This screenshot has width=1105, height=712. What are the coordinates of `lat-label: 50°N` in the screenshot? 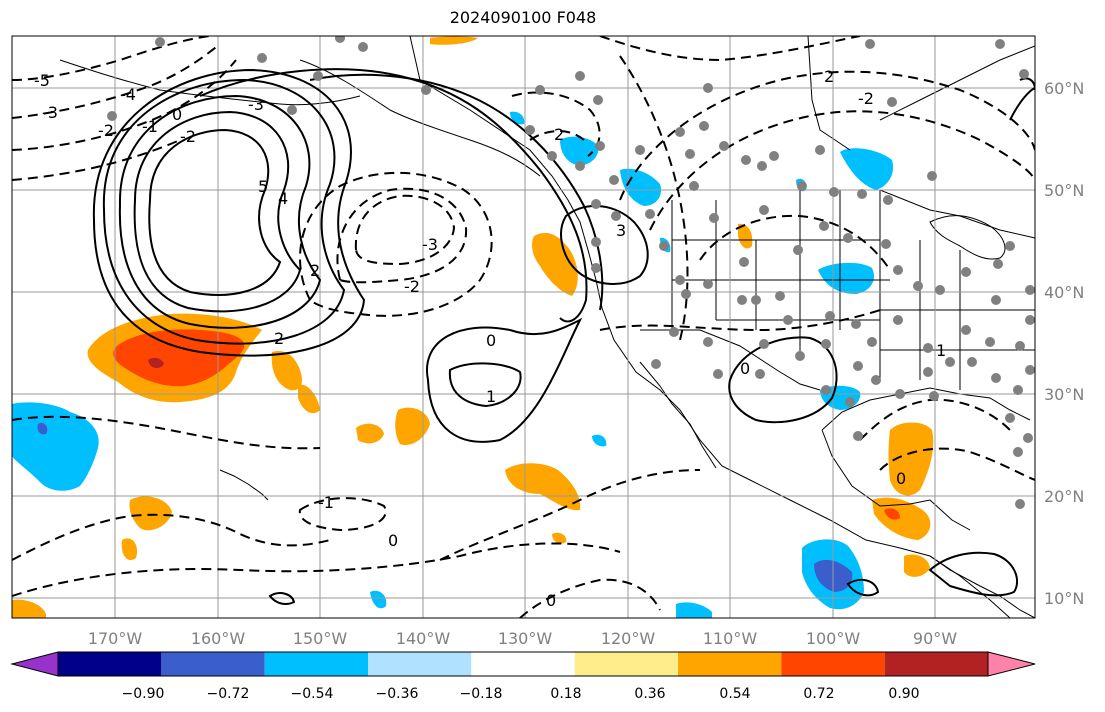 It's located at (1064, 190).